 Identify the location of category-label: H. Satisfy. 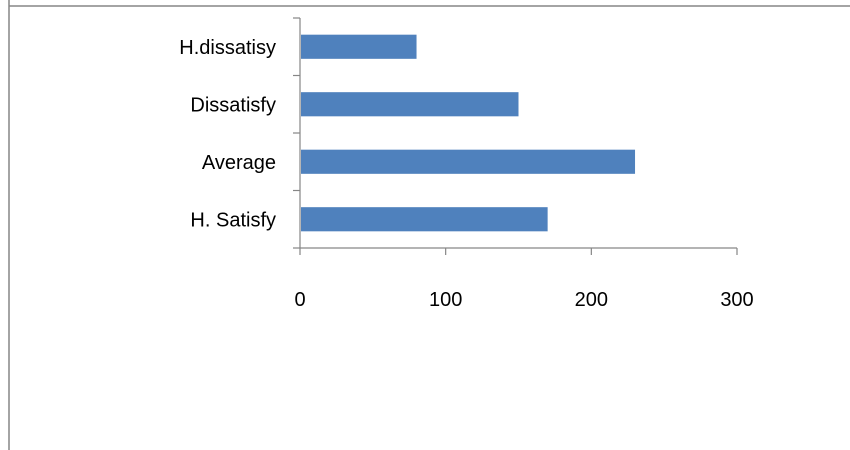
(233, 220).